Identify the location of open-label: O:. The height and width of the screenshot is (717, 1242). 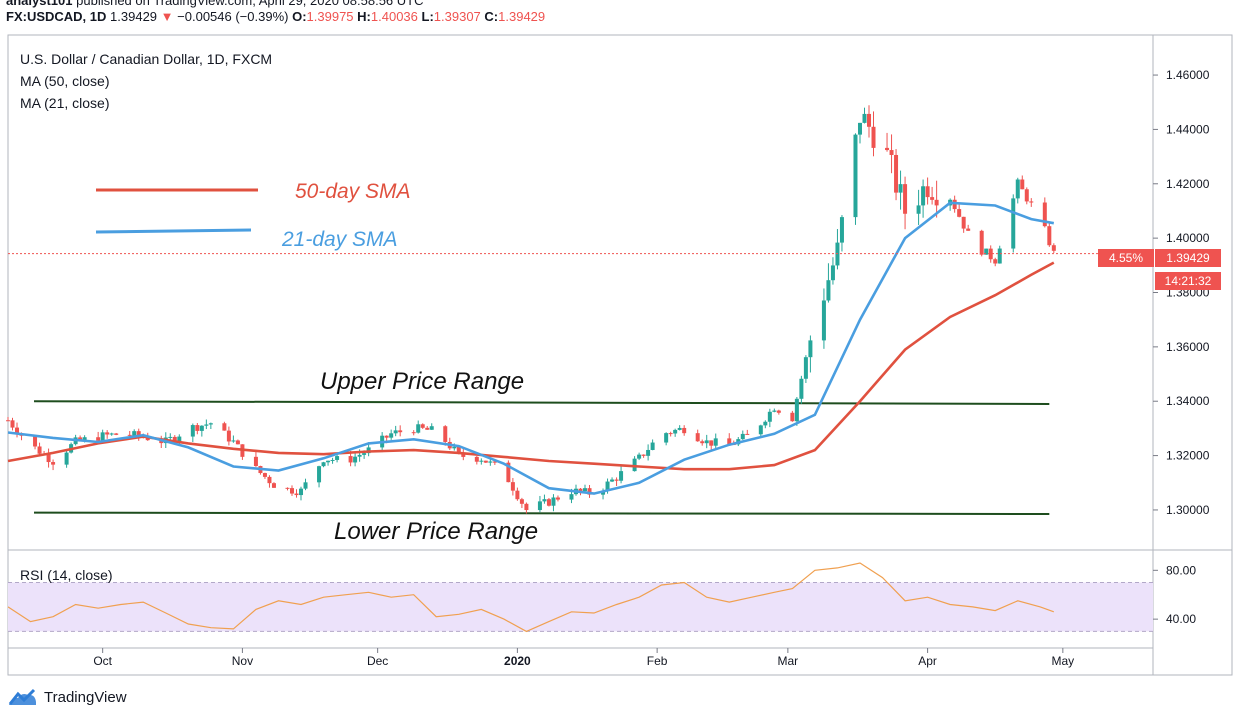
(299, 16).